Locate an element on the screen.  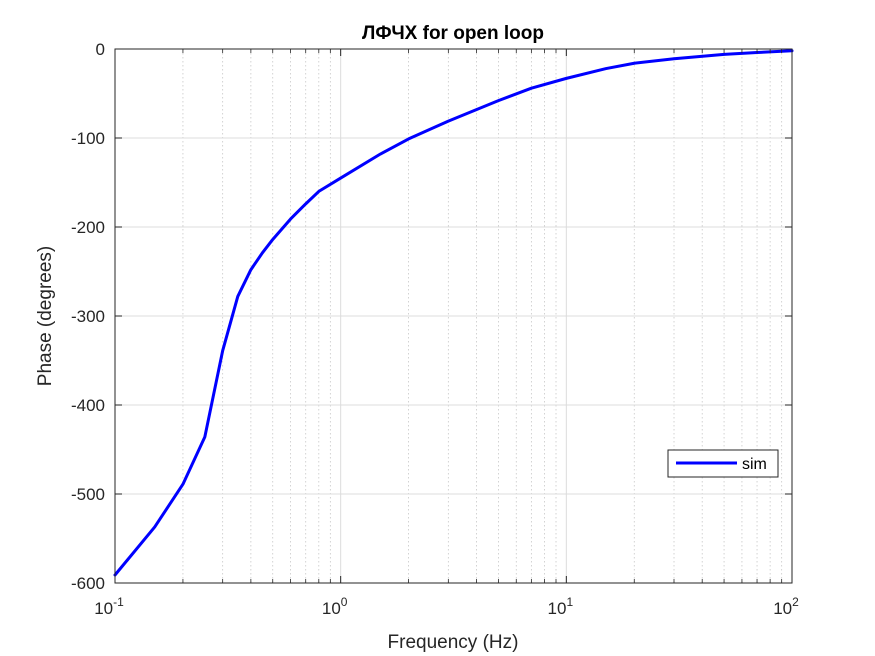
y-tick-label: -300 is located at coordinates (88, 316).